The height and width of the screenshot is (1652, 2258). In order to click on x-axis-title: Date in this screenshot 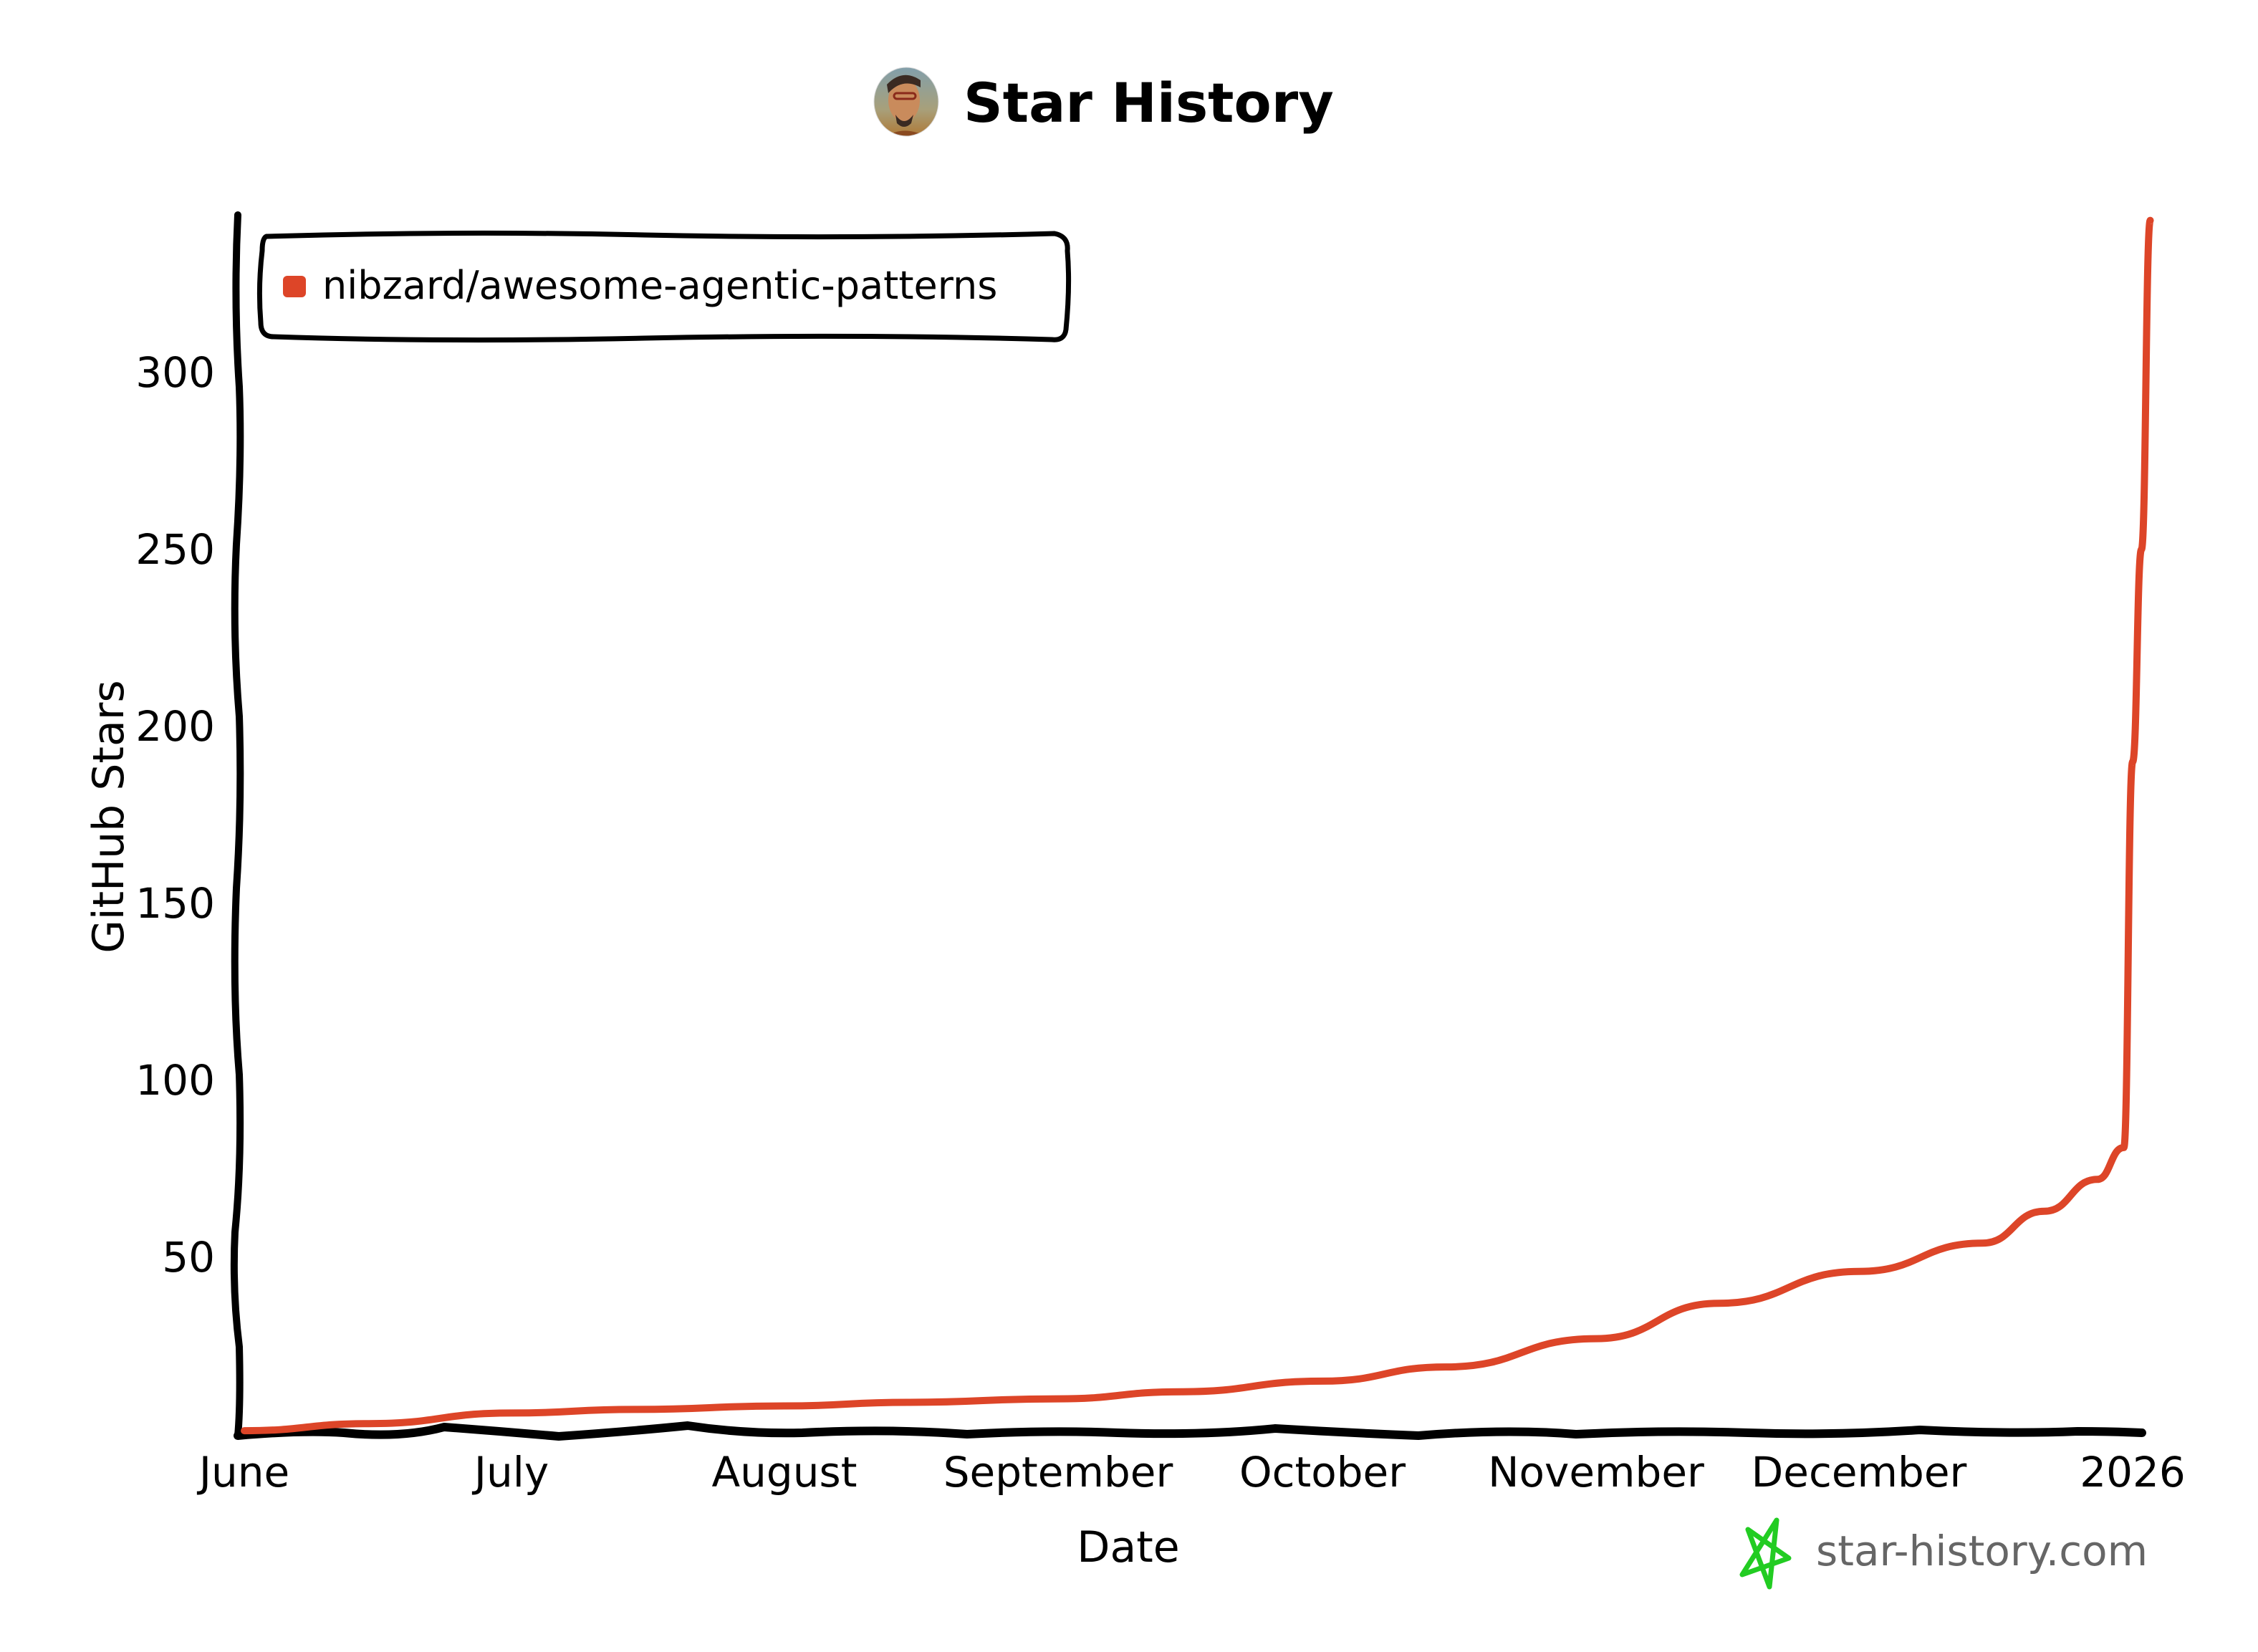, I will do `click(1128, 1547)`.